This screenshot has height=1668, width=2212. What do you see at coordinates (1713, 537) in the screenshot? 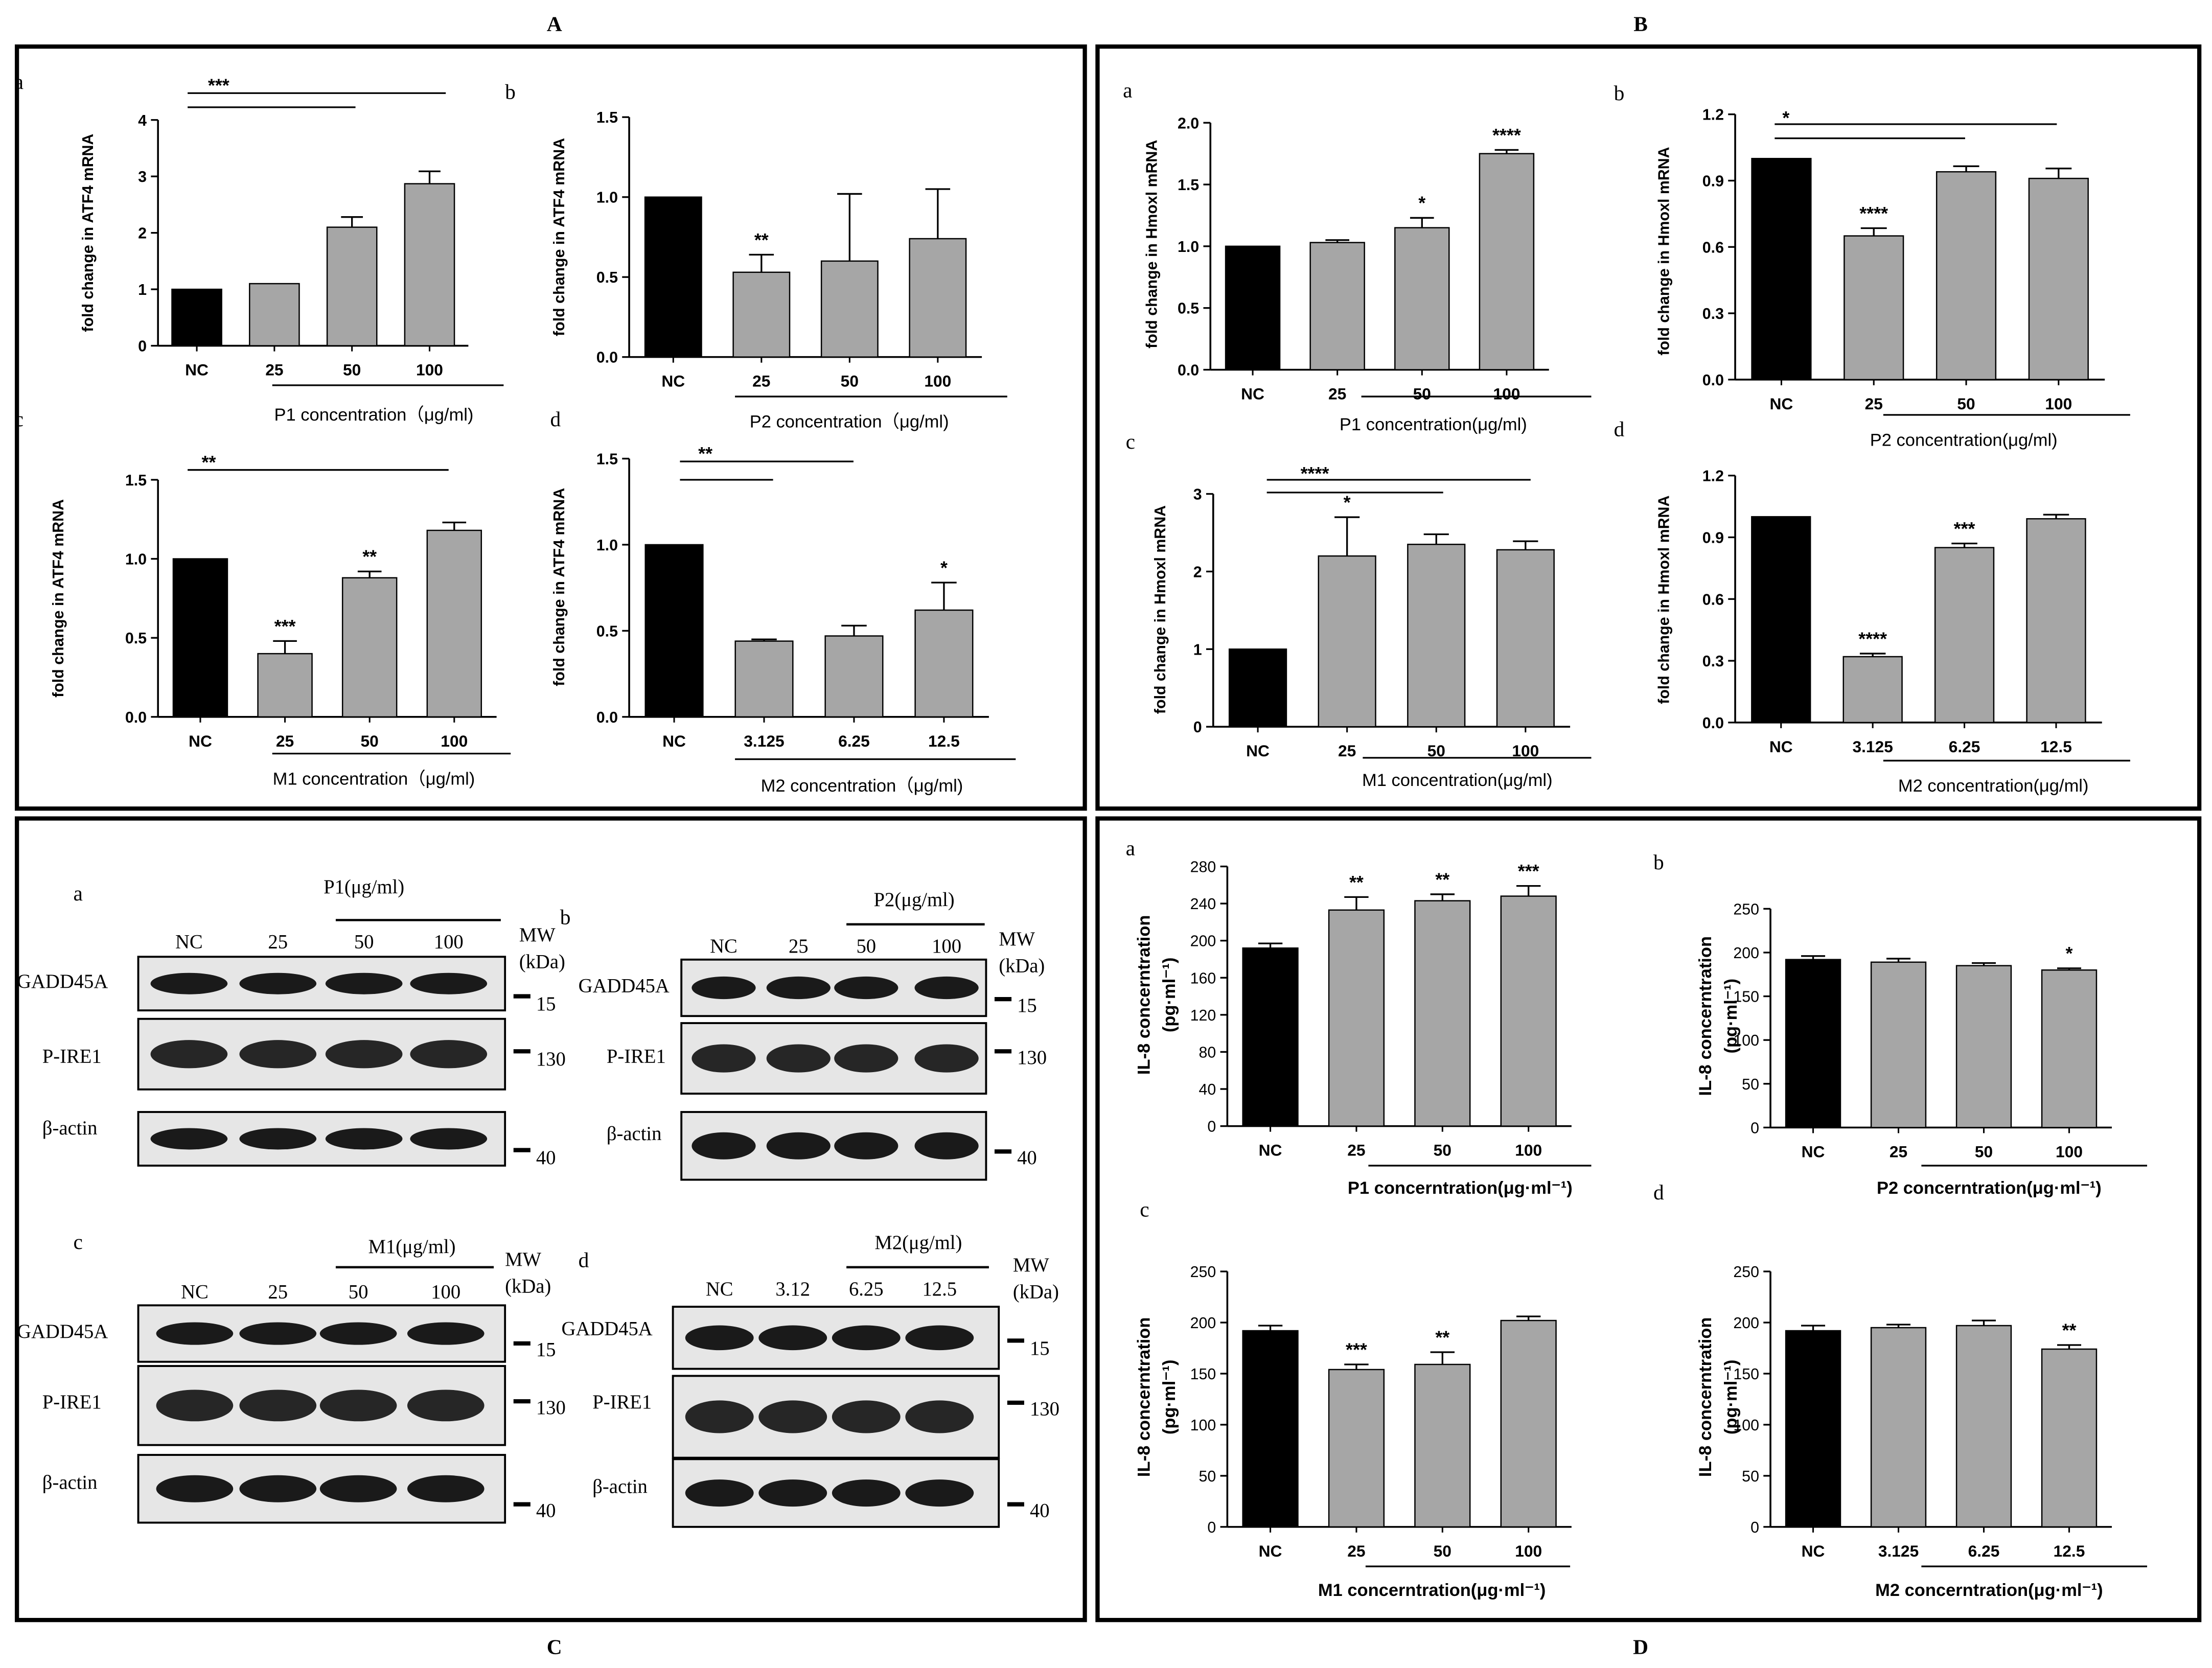
I see `y-tick-label: 0.9` at bounding box center [1713, 537].